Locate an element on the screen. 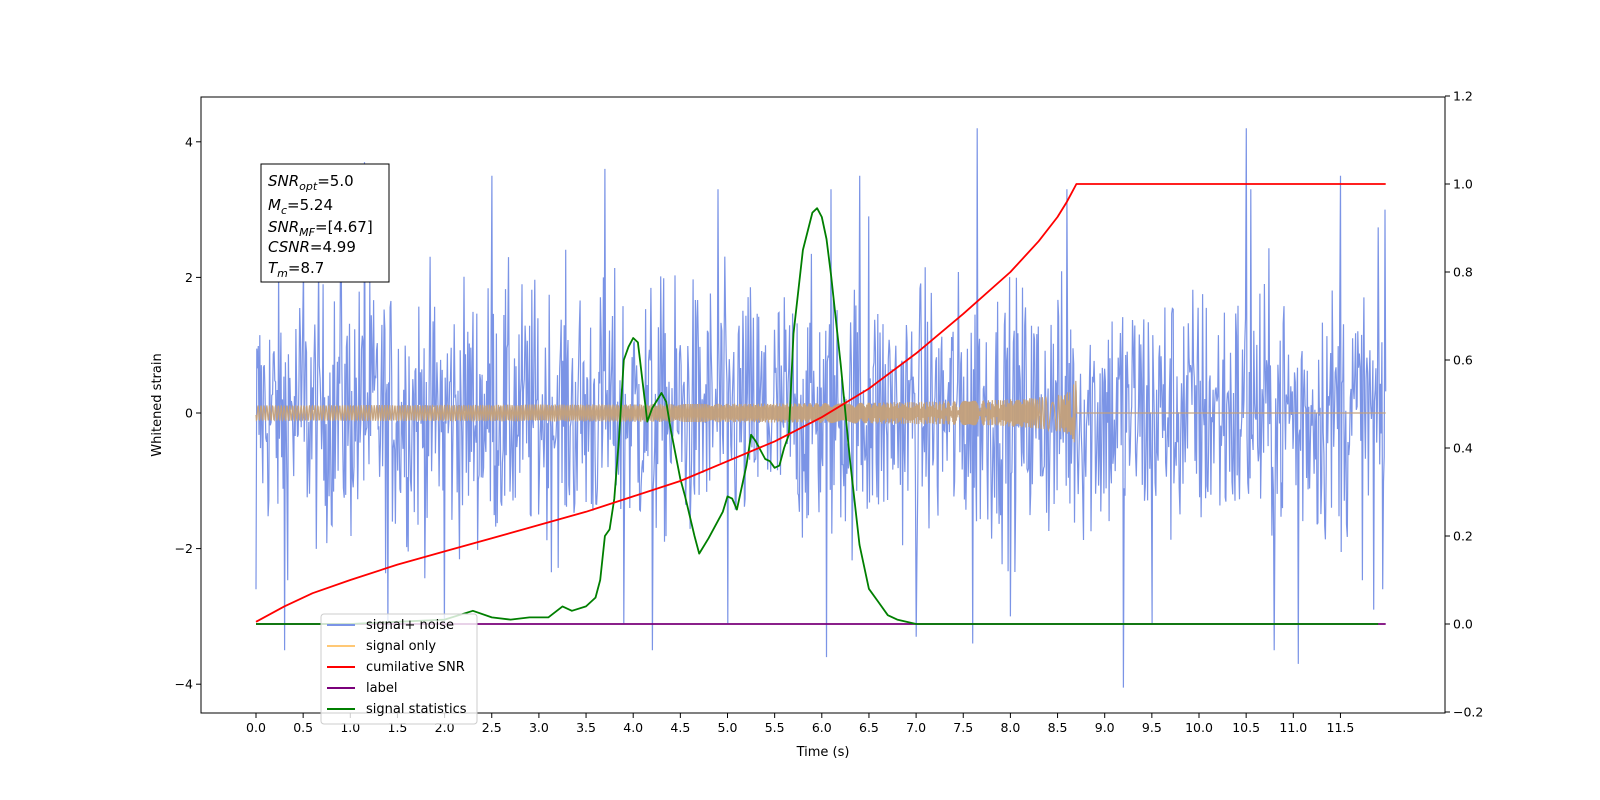 The image size is (1600, 800). x-tick-label: 7.5 is located at coordinates (963, 727).